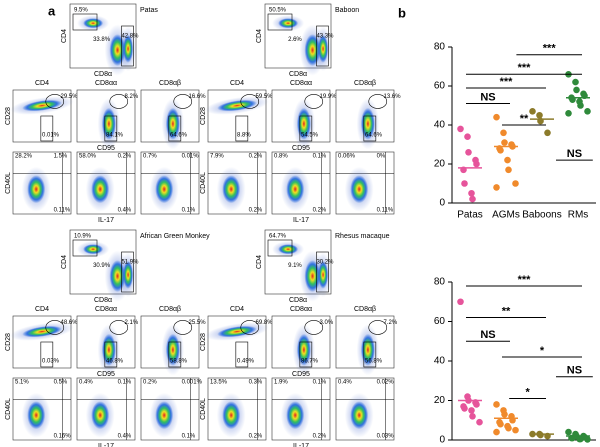  Describe the element at coordinates (440, 282) in the screenshot. I see `y-tick-label: 80` at that location.